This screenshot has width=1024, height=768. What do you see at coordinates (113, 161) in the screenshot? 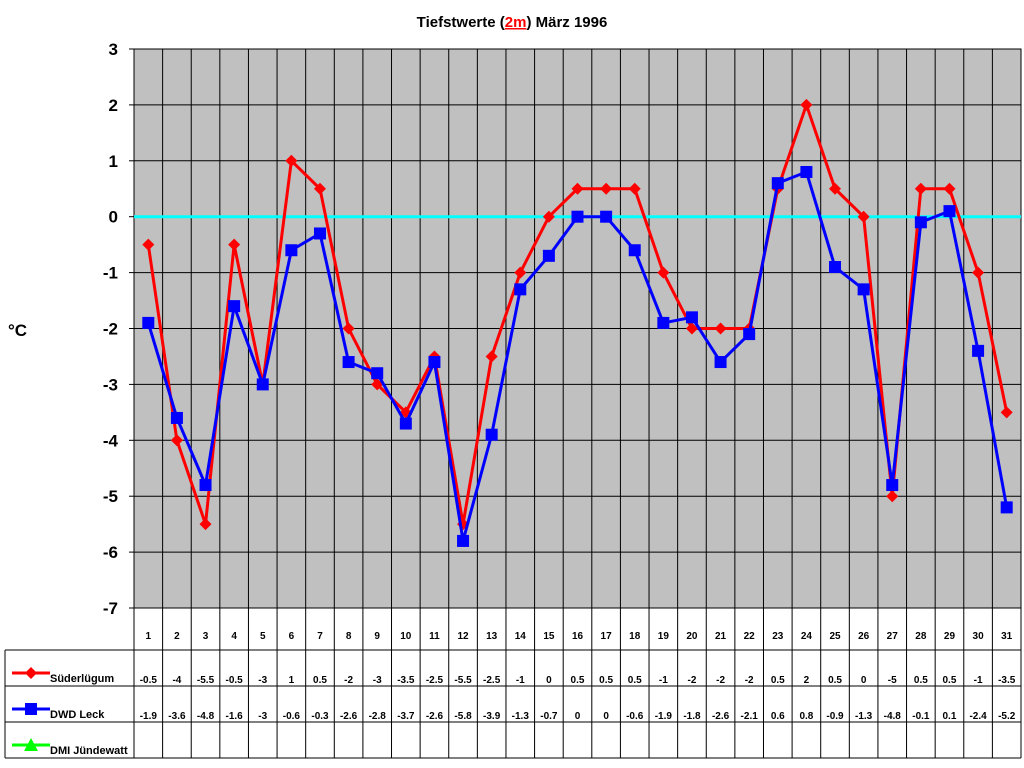
I see `y-tick-label: 1` at bounding box center [113, 161].